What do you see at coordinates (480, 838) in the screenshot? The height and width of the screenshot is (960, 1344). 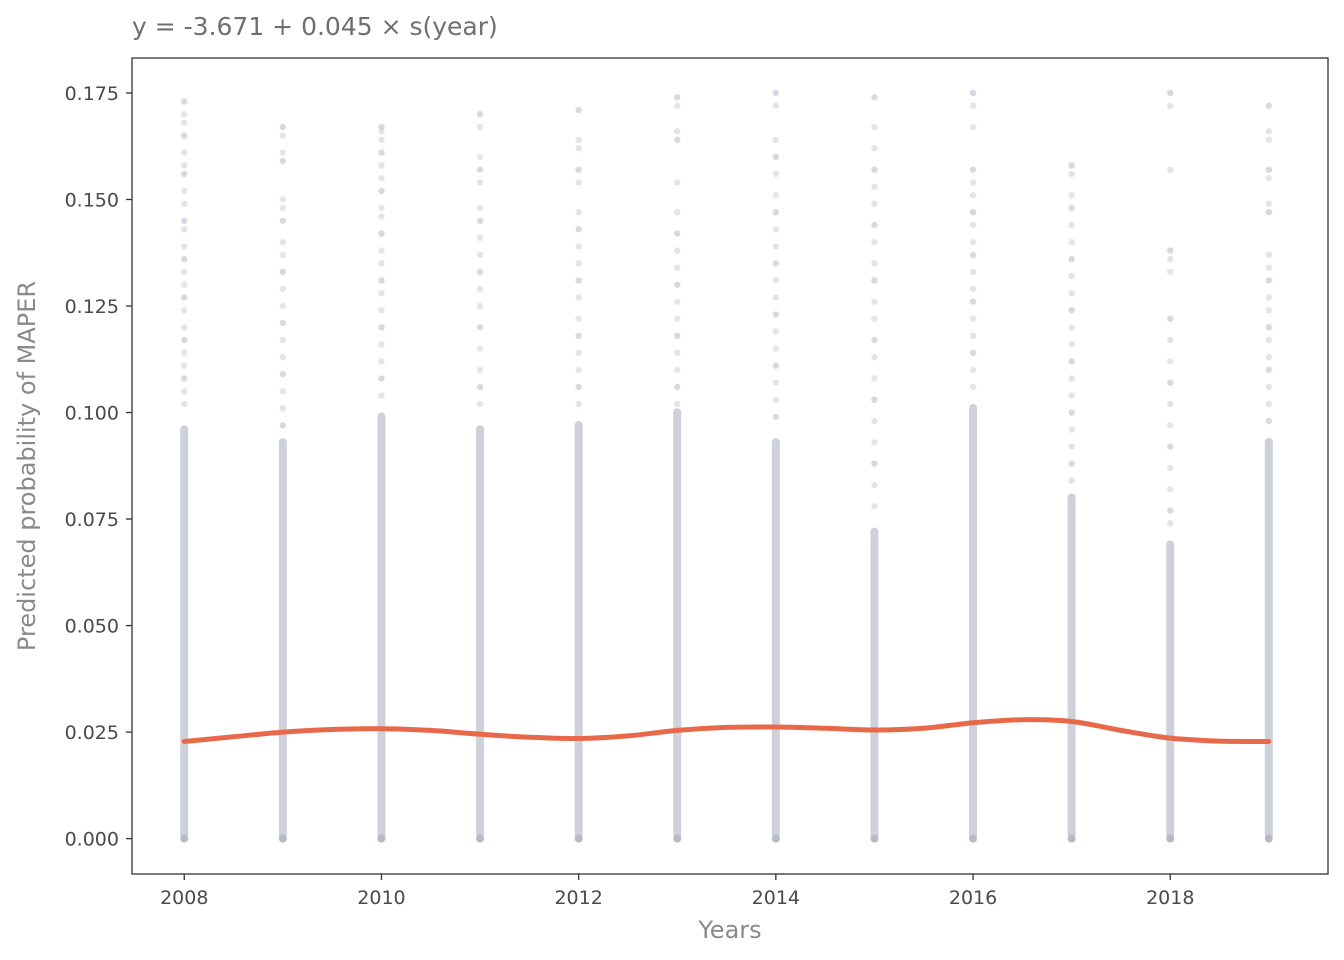 I see `zero-point-2011` at bounding box center [480, 838].